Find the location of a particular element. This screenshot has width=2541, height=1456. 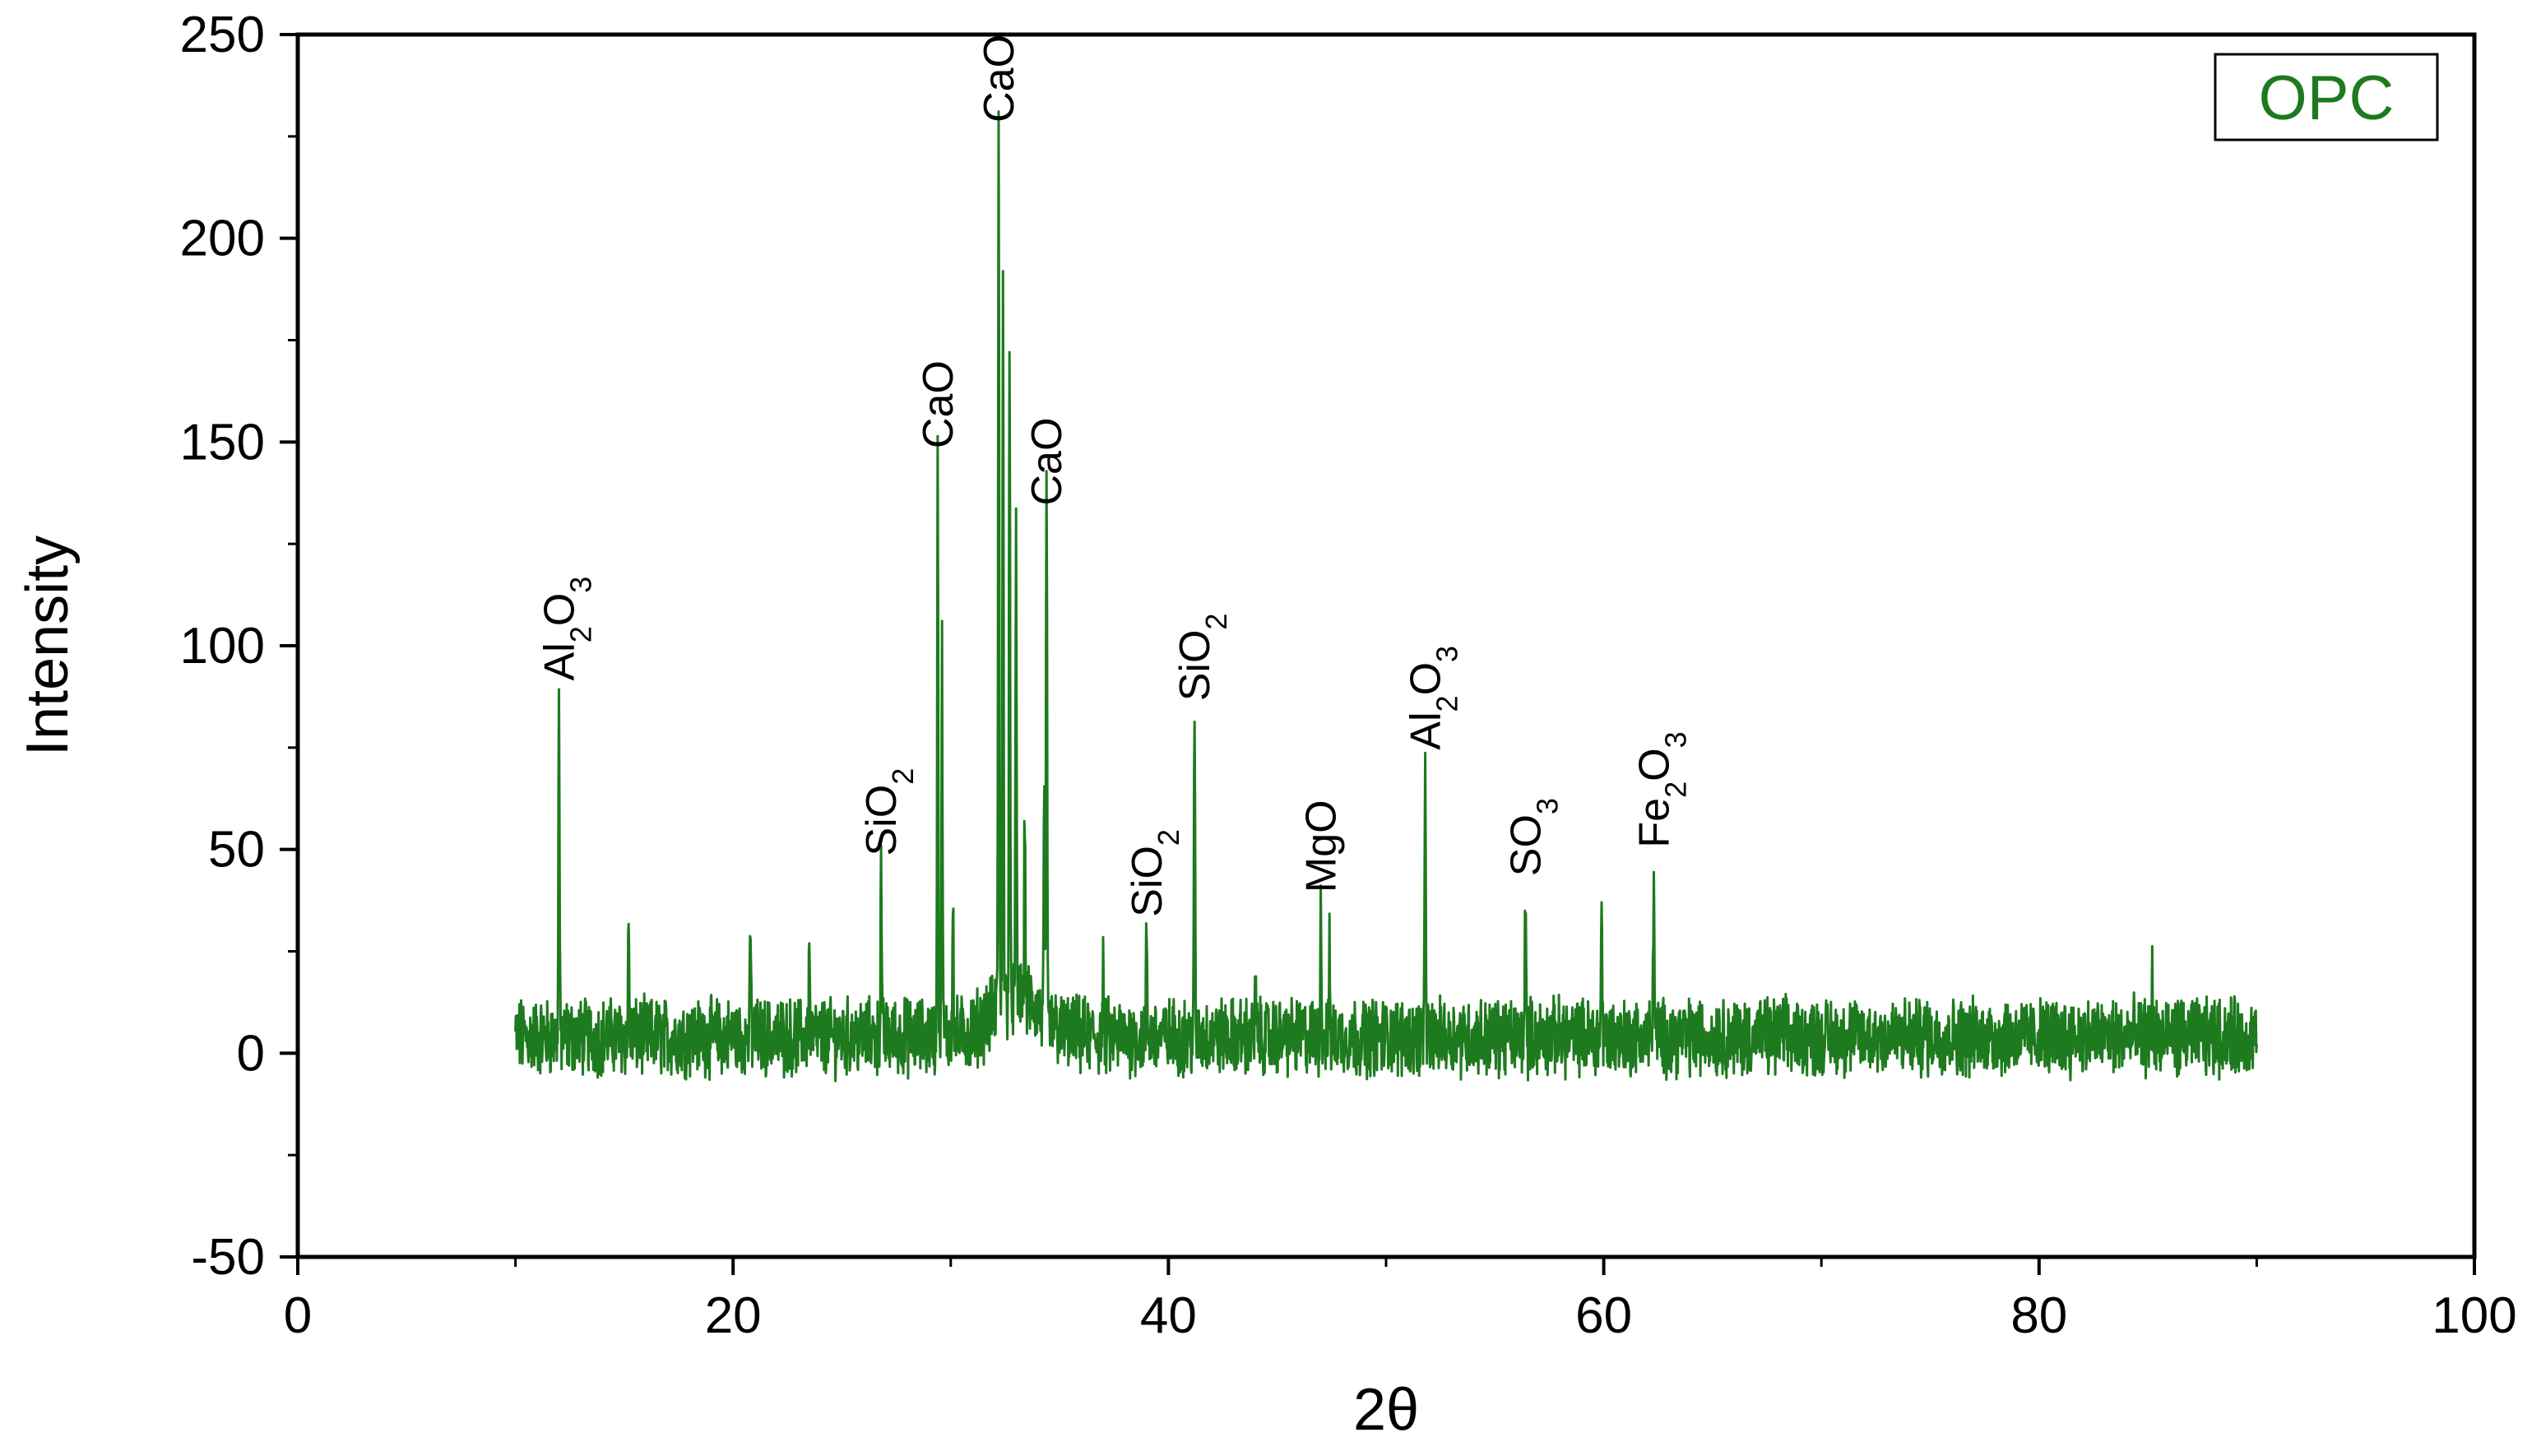

x-tick-label: 0 is located at coordinates (298, 1315).